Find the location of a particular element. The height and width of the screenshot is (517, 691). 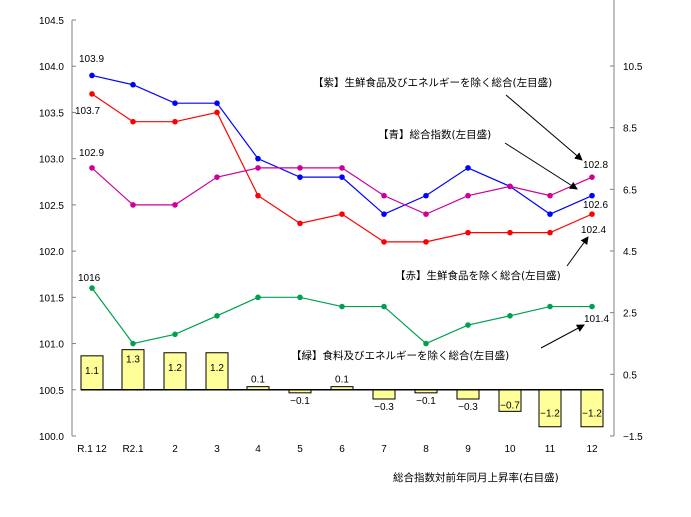

x-tick-label: 12 is located at coordinates (592, 449).